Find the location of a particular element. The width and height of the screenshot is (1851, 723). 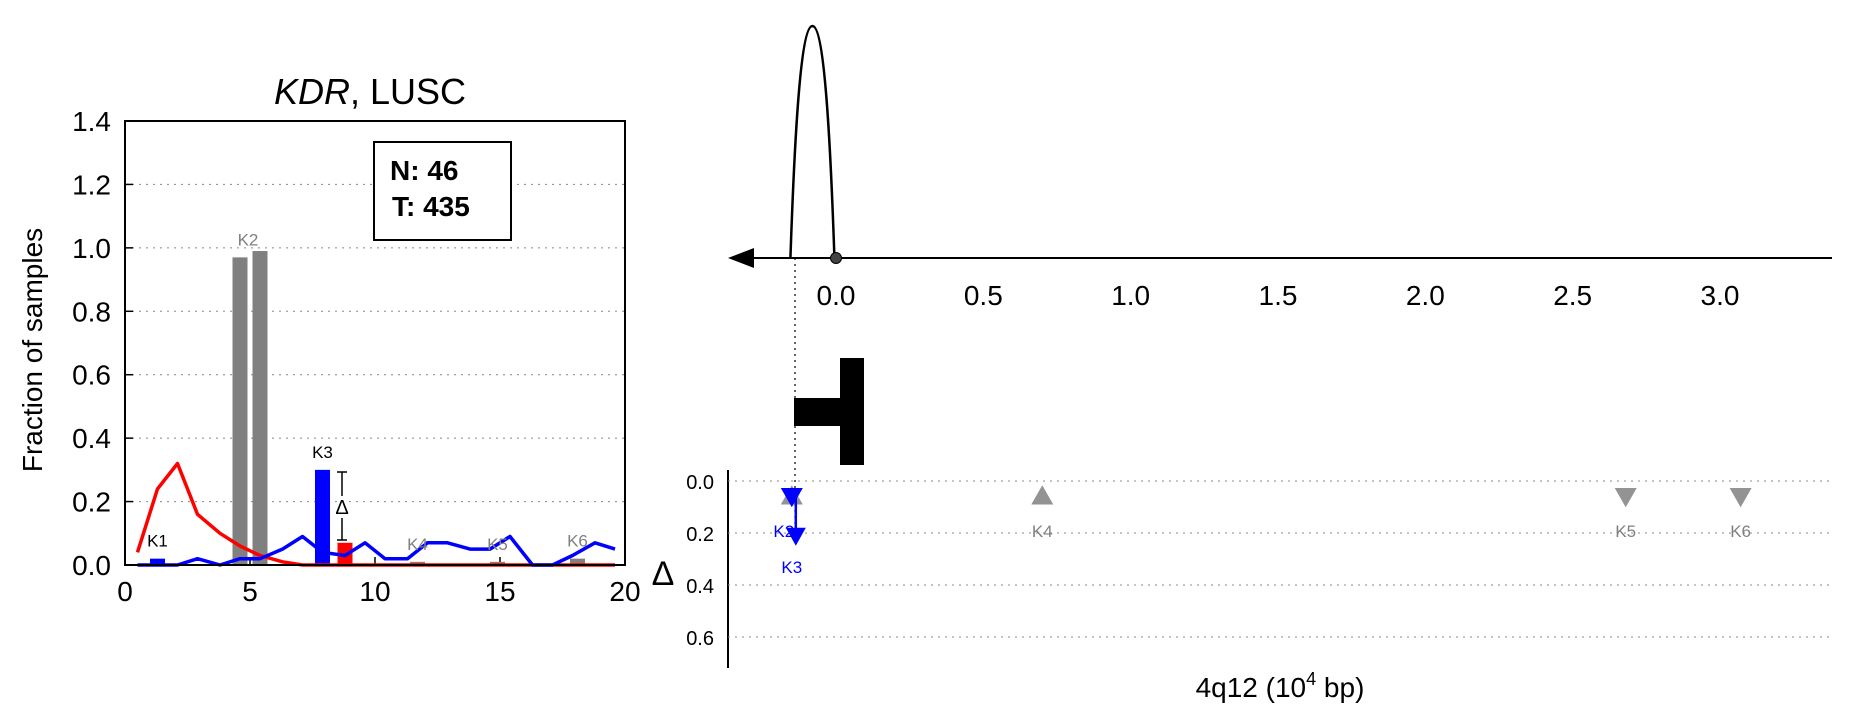

delta-marker-k5 is located at coordinates (1625, 497).